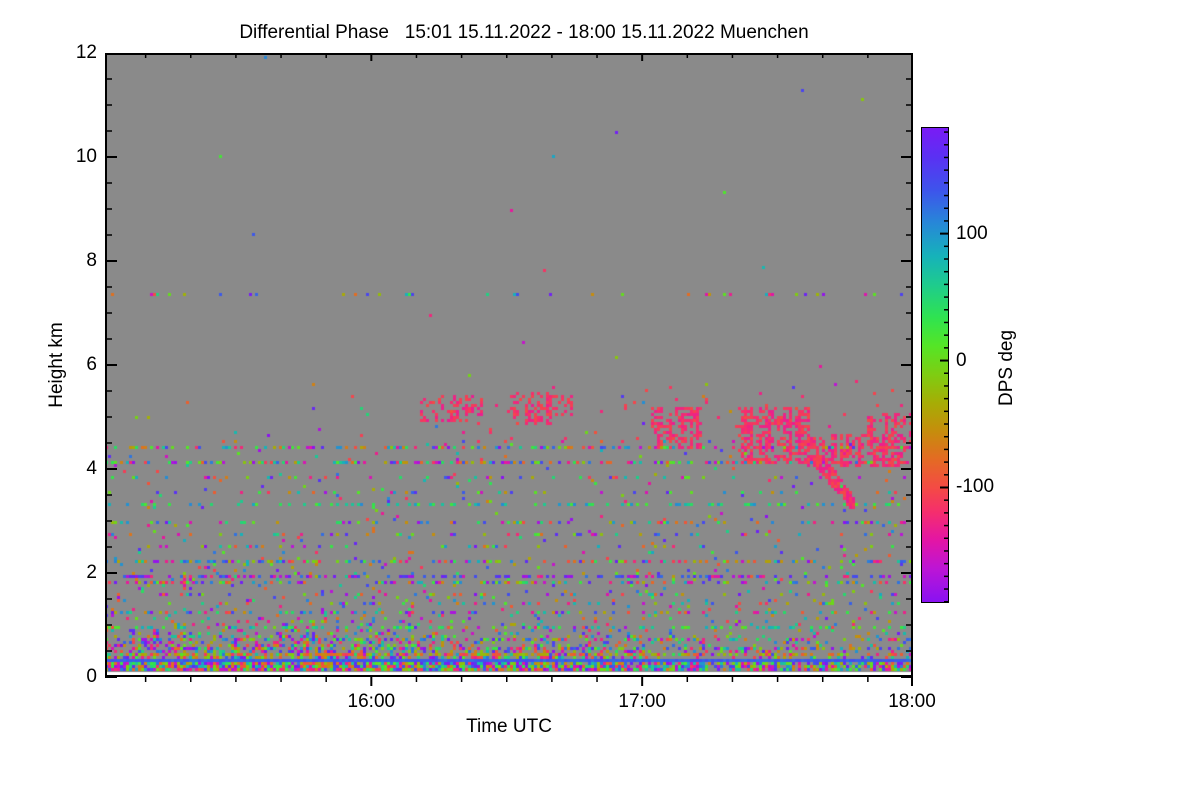 Image resolution: width=1200 pixels, height=800 pixels. What do you see at coordinates (1006, 368) in the screenshot?
I see `colorbar-label: DPS deg` at bounding box center [1006, 368].